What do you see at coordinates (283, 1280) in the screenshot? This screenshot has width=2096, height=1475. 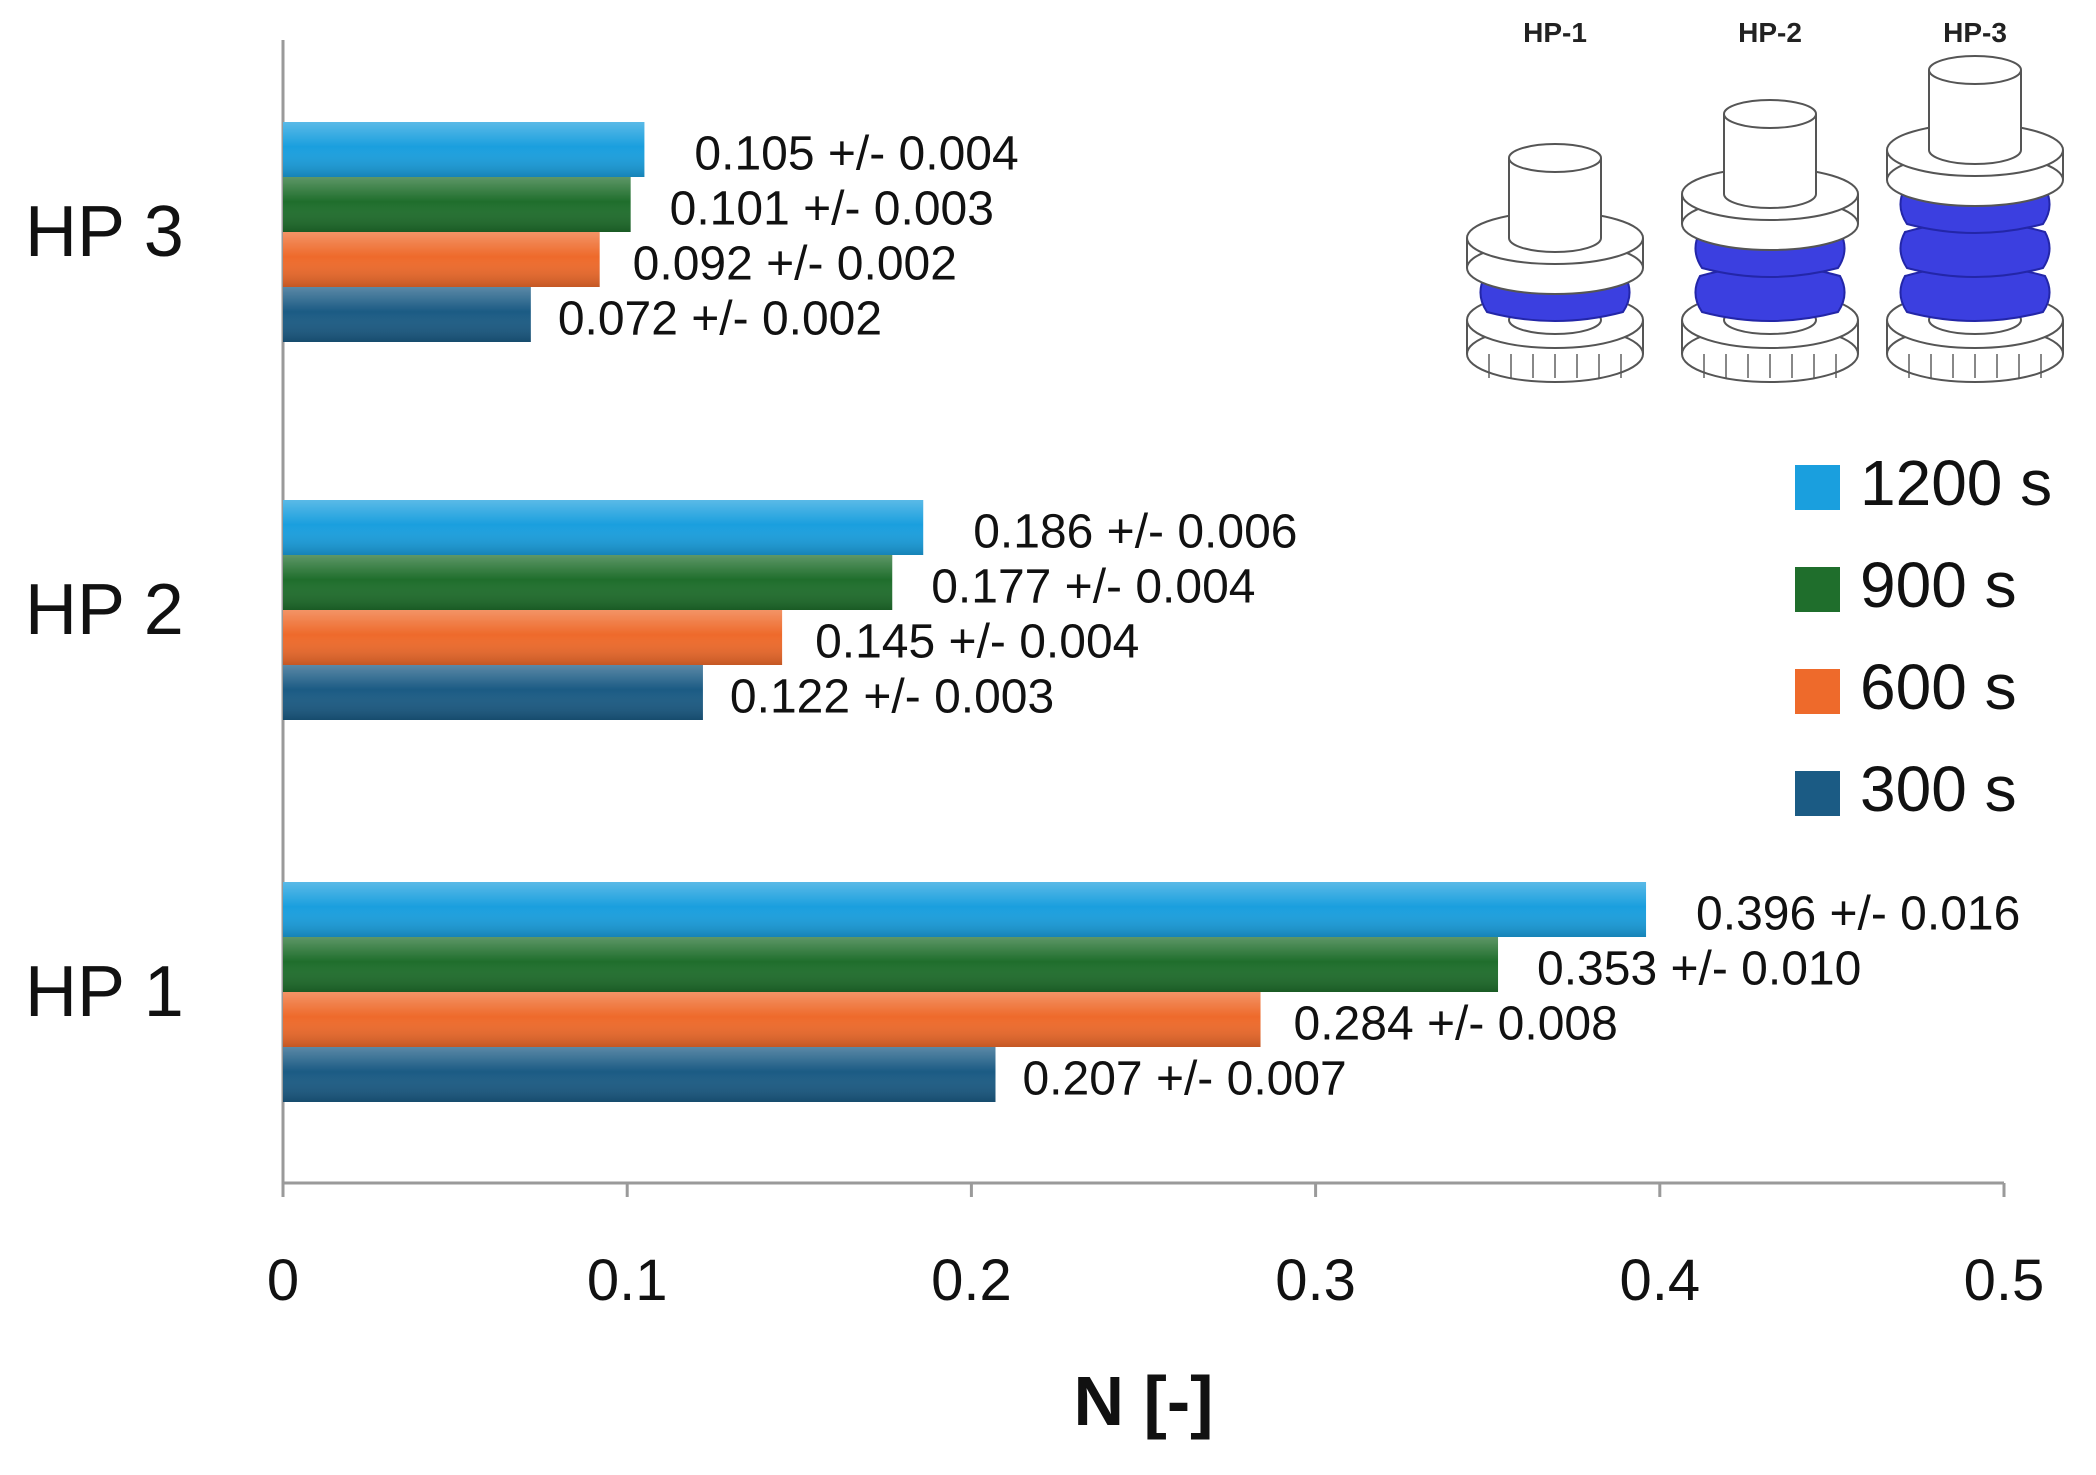 I see `x-tick-label: 0` at bounding box center [283, 1280].